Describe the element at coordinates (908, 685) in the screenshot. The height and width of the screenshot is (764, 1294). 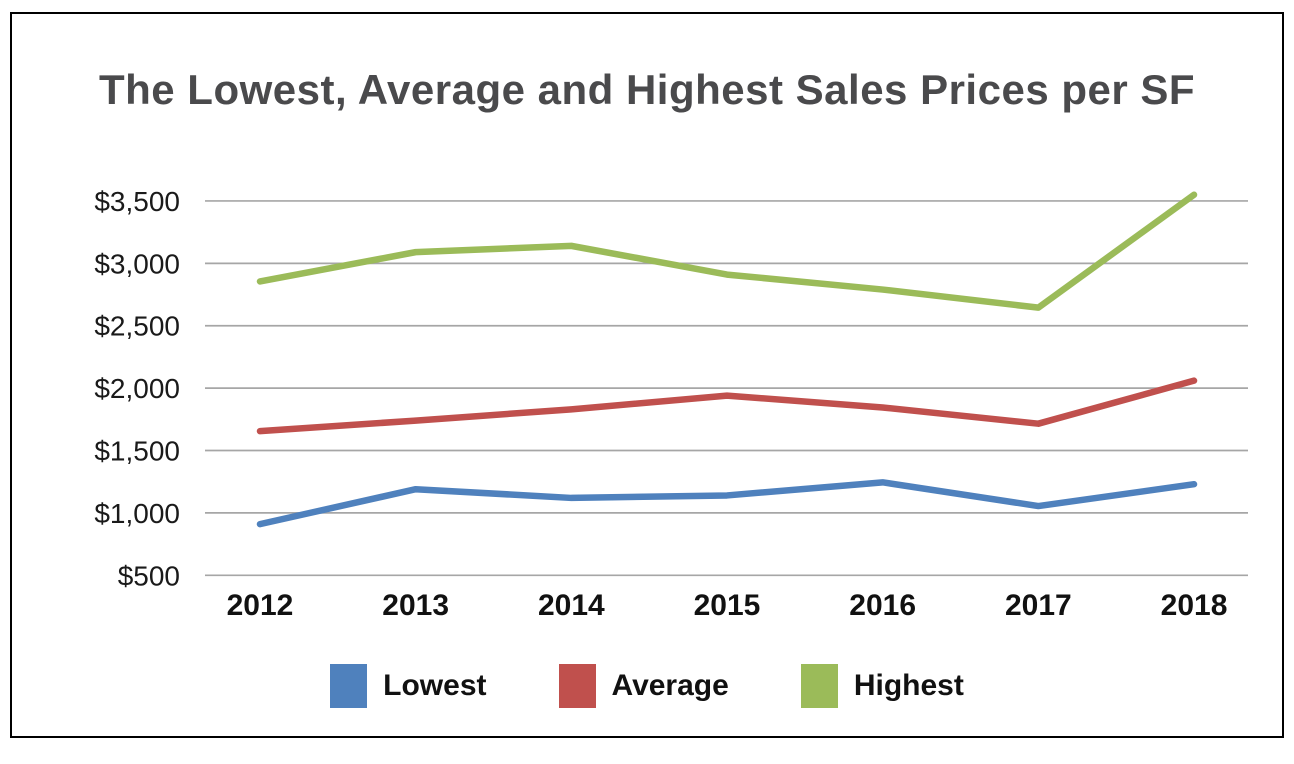
I see `legend-label-highest: Highest` at that location.